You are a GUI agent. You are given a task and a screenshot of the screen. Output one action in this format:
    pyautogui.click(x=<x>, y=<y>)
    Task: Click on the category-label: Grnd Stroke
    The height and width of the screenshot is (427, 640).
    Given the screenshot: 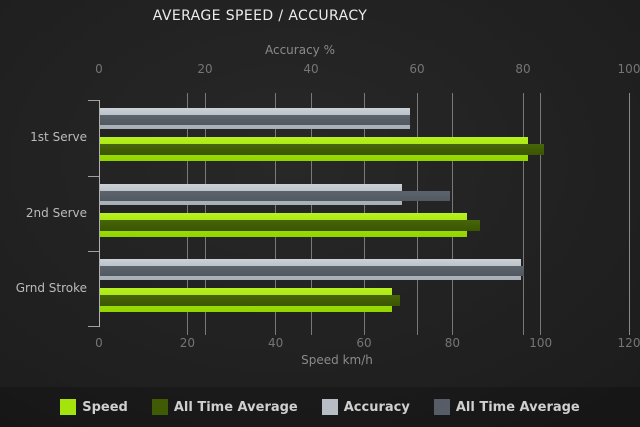 What is the action you would take?
    pyautogui.click(x=51, y=288)
    